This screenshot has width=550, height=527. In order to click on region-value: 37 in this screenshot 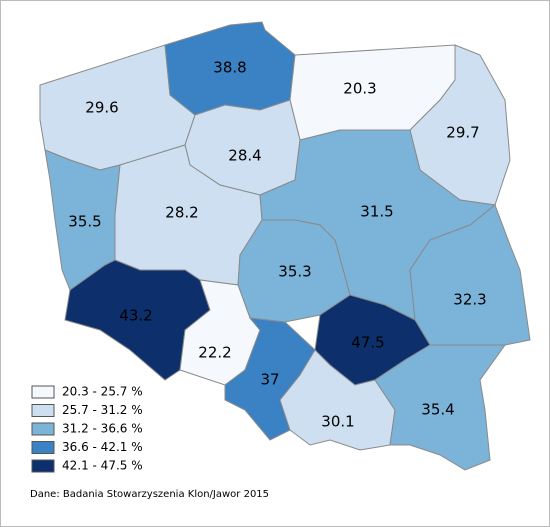, I will do `click(269, 380)`.